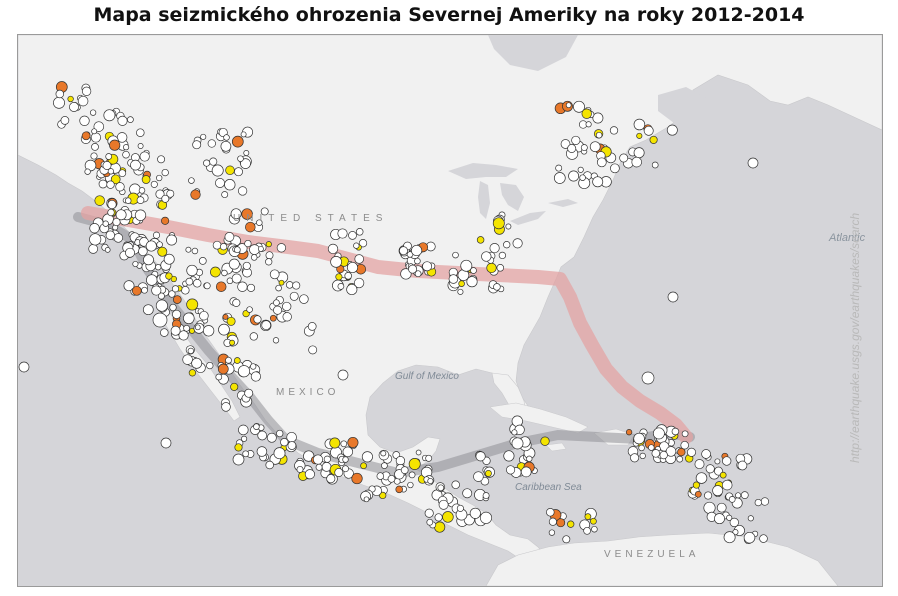  Describe the element at coordinates (427, 376) in the screenshot. I see `label-gulf-of-mexico: Gulf of Mexico` at that location.